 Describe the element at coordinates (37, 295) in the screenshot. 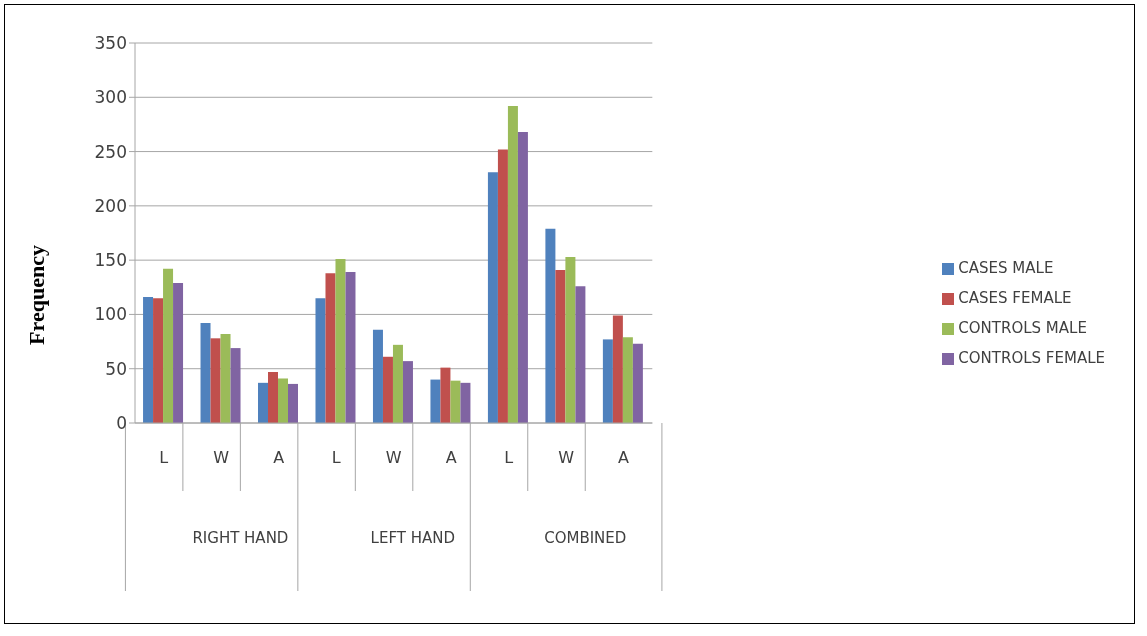

I see `y-axis-title: Frequency` at that location.